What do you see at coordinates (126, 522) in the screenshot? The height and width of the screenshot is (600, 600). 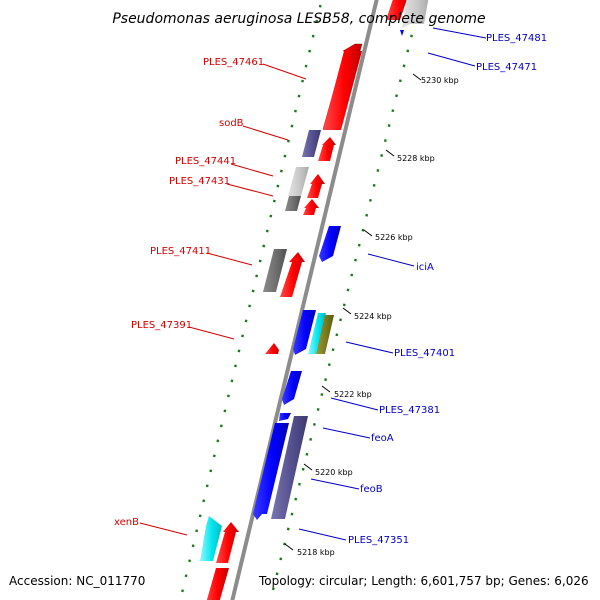 I see `label-xenb: xenB` at bounding box center [126, 522].